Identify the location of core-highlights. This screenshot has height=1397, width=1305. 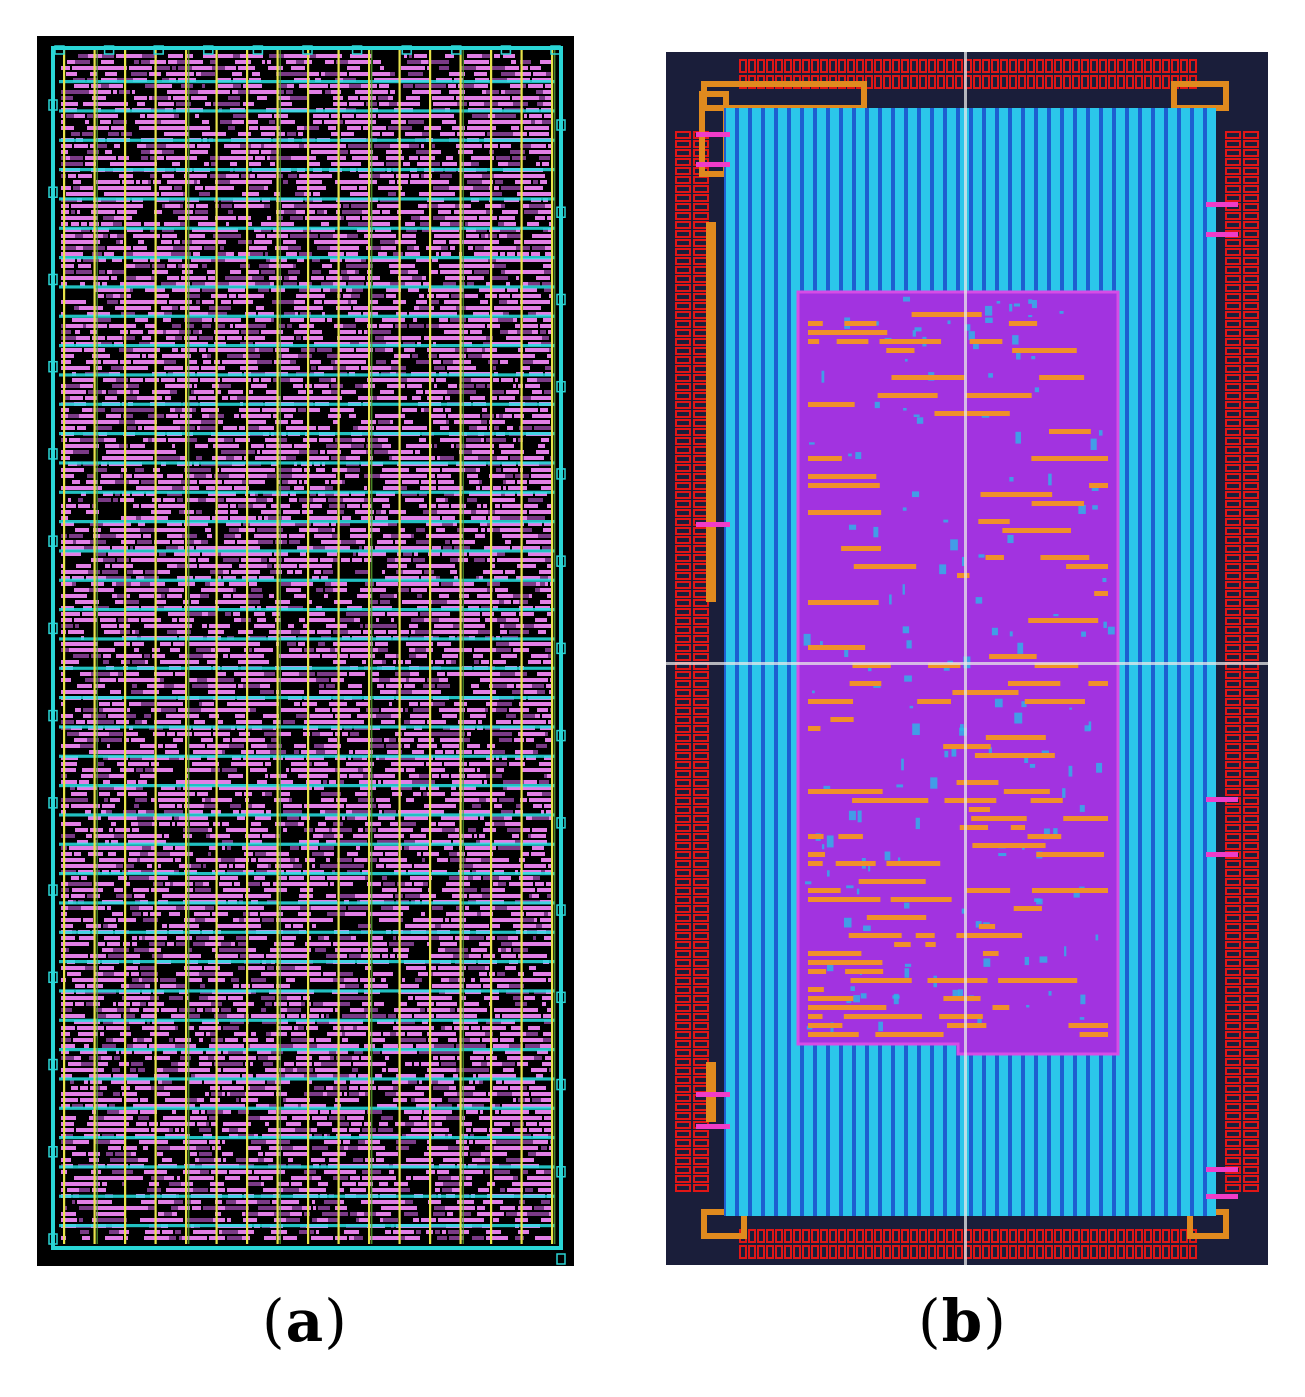
(958, 674).